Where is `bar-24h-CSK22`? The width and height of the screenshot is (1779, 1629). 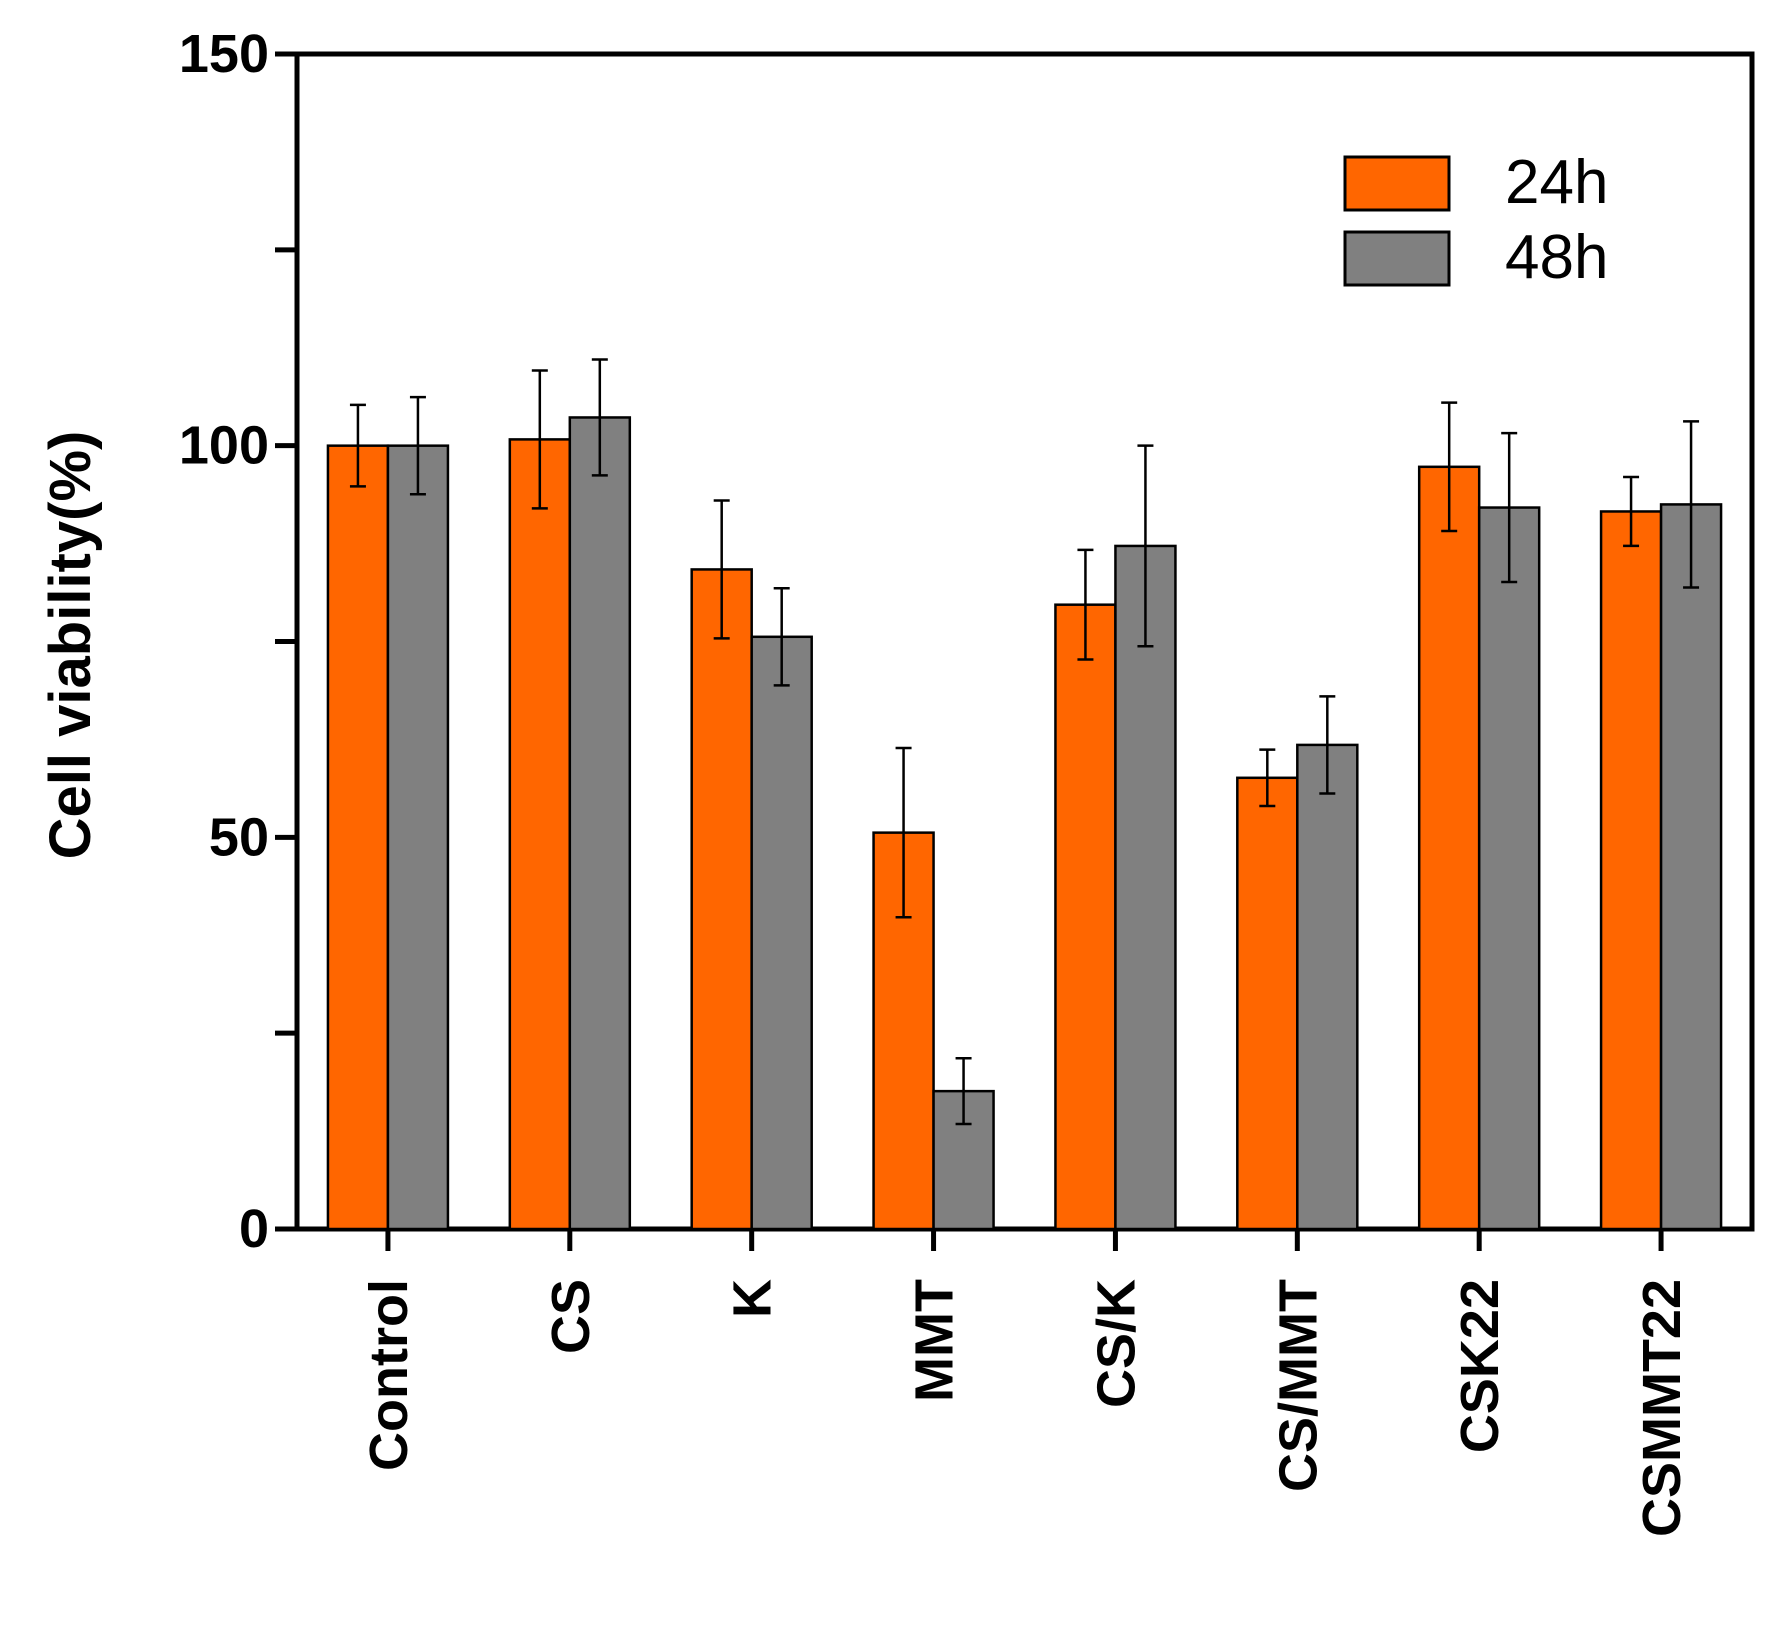 bar-24h-CSK22 is located at coordinates (1449, 848).